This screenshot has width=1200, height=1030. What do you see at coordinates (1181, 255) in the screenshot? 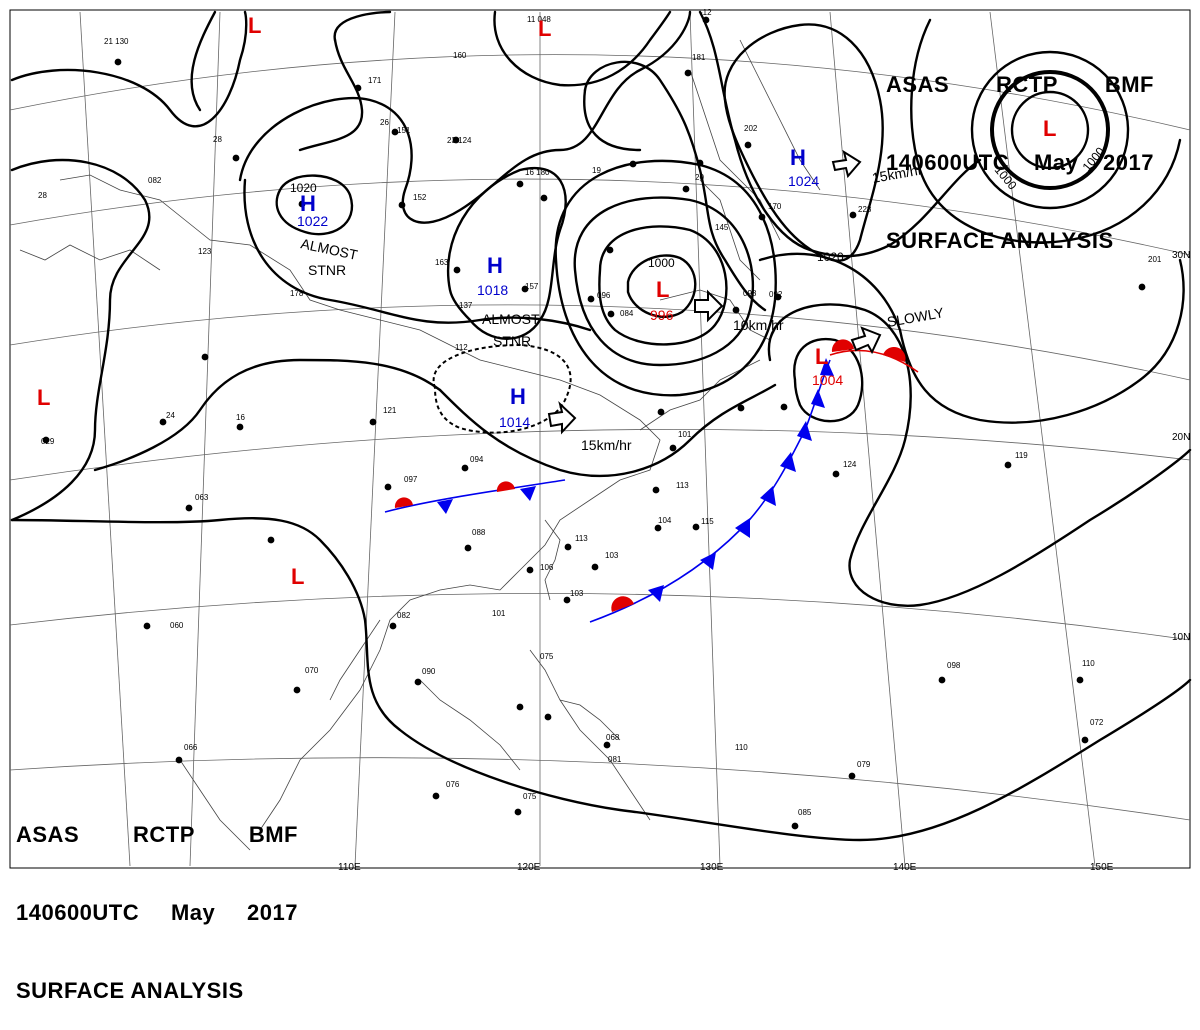
I see `lat-label: 30N` at bounding box center [1181, 255].